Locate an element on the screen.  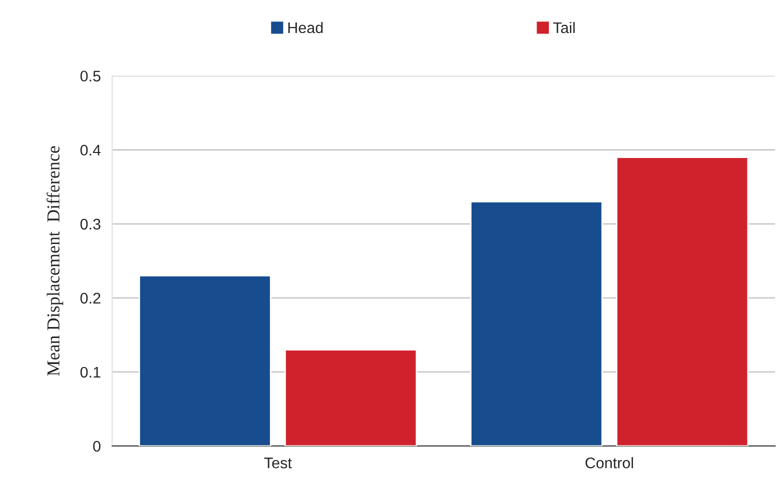
legend-label: Tail is located at coordinates (564, 28).